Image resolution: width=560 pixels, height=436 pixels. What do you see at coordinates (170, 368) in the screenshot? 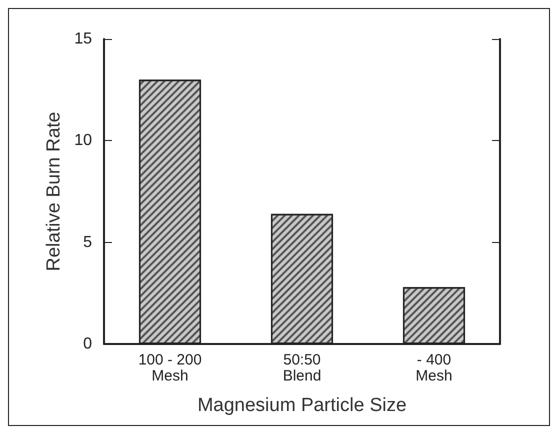
I see `x-tick-label: 100 - 200 Mesh` at bounding box center [170, 368].